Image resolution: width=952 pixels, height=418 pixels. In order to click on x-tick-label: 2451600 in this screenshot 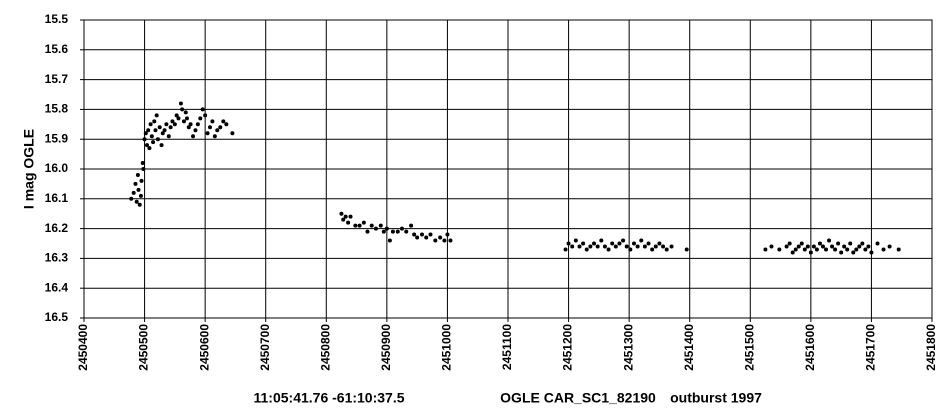, I will do `click(810, 347)`.